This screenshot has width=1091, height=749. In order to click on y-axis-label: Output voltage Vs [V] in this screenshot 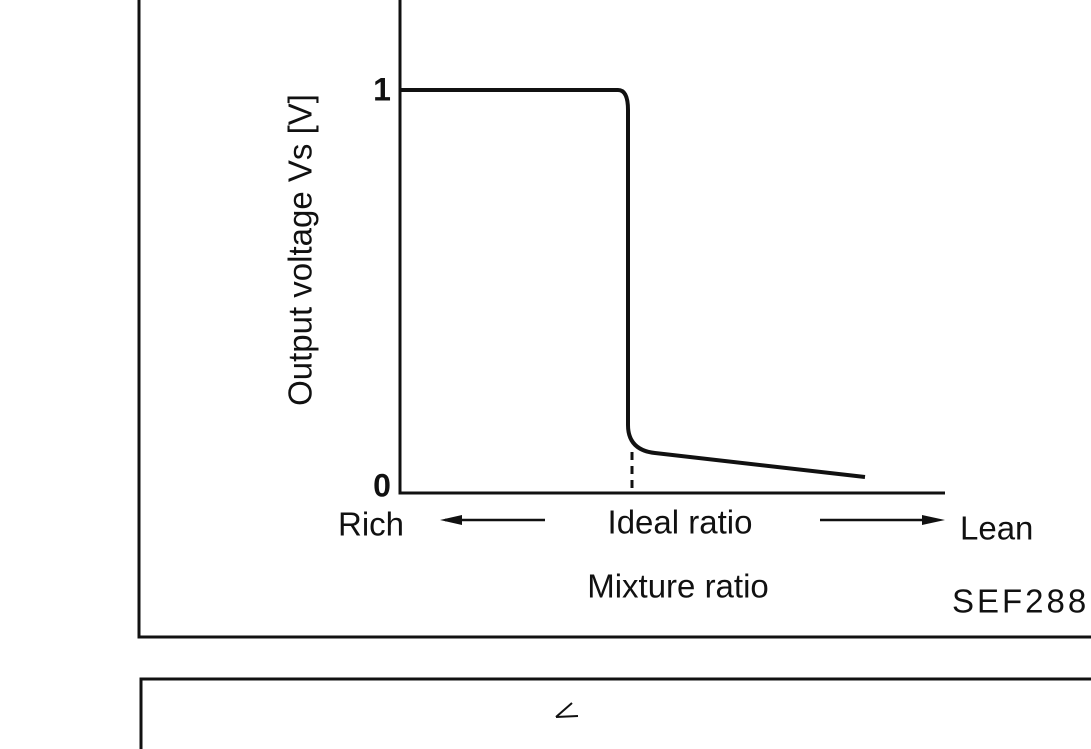, I will do `click(300, 250)`.